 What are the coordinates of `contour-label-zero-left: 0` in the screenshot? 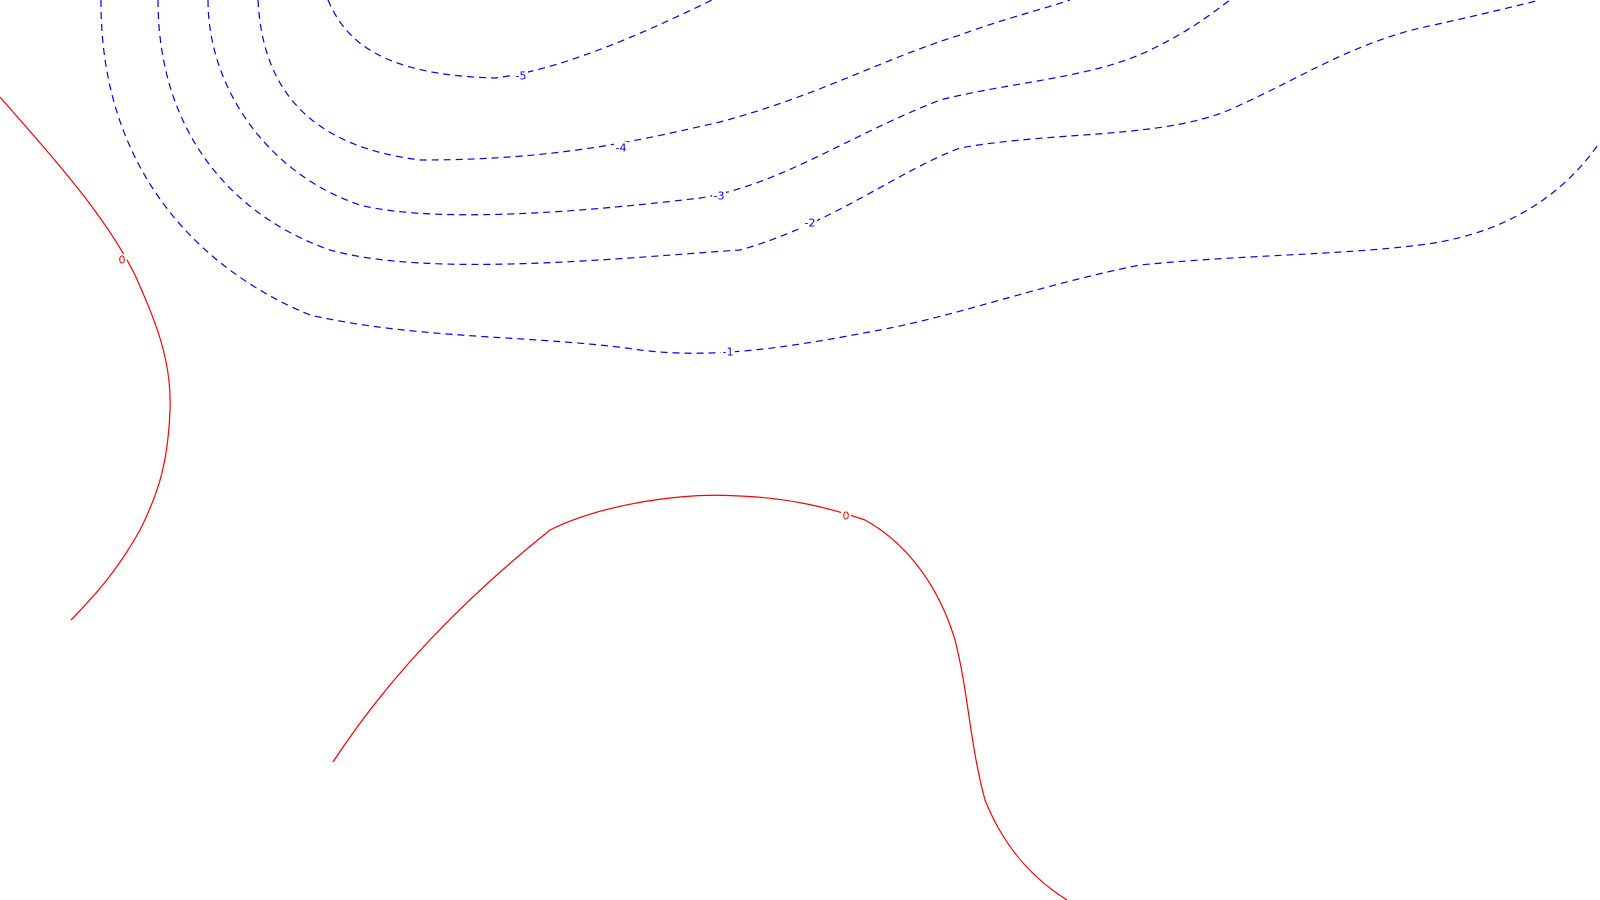 It's located at (122, 260).